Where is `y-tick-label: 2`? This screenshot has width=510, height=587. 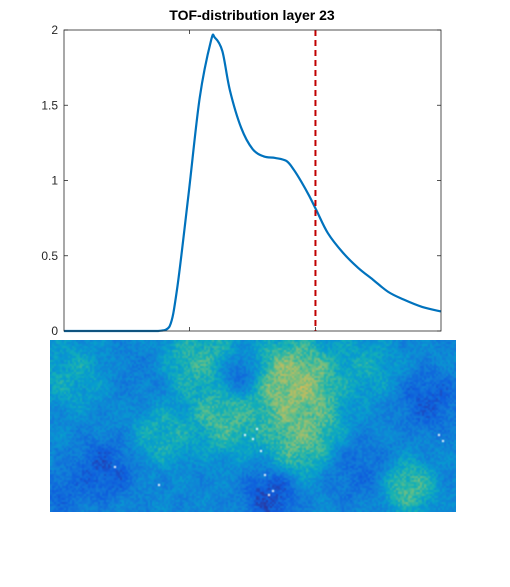
y-tick-label: 2 is located at coordinates (54, 30).